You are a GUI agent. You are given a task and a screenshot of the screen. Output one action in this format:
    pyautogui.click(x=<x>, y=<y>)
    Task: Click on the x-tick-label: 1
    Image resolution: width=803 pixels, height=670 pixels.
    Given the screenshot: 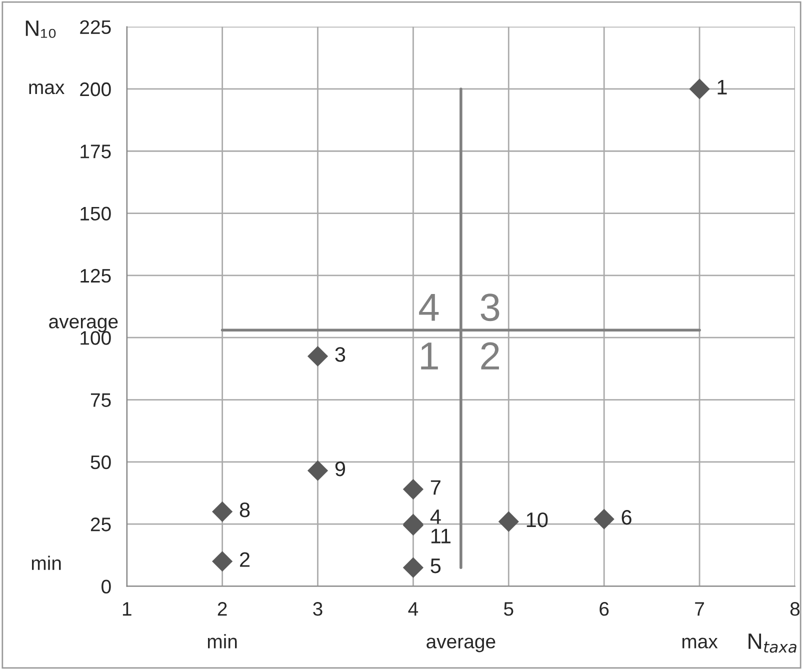 What is the action you would take?
    pyautogui.click(x=127, y=609)
    